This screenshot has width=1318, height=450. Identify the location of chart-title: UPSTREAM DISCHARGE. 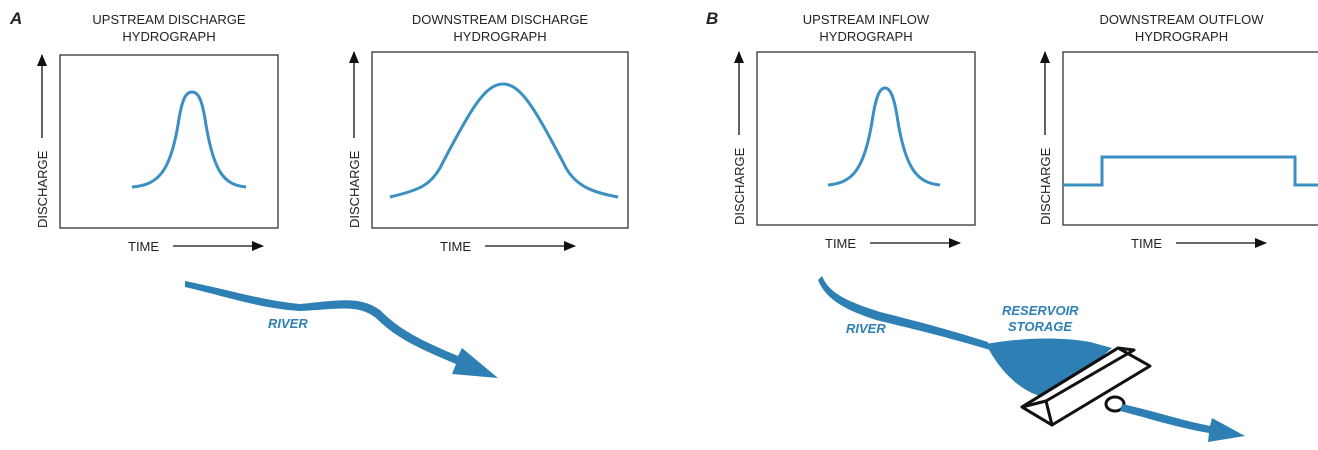
(168, 19).